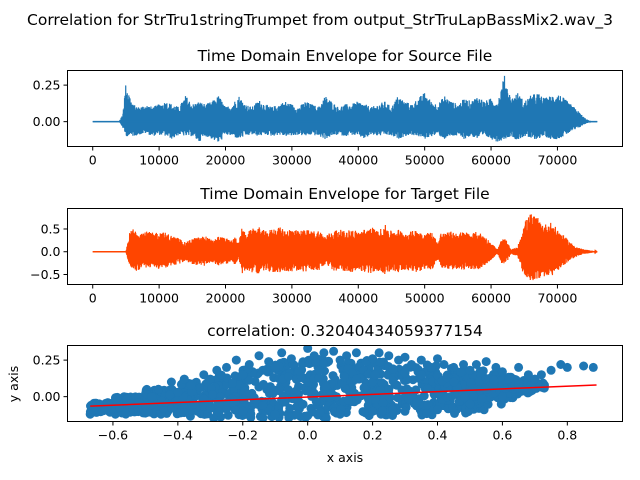 The height and width of the screenshot is (480, 640). What do you see at coordinates (13, 384) in the screenshot?
I see `panel-correlation-ylabel: y axis` at bounding box center [13, 384].